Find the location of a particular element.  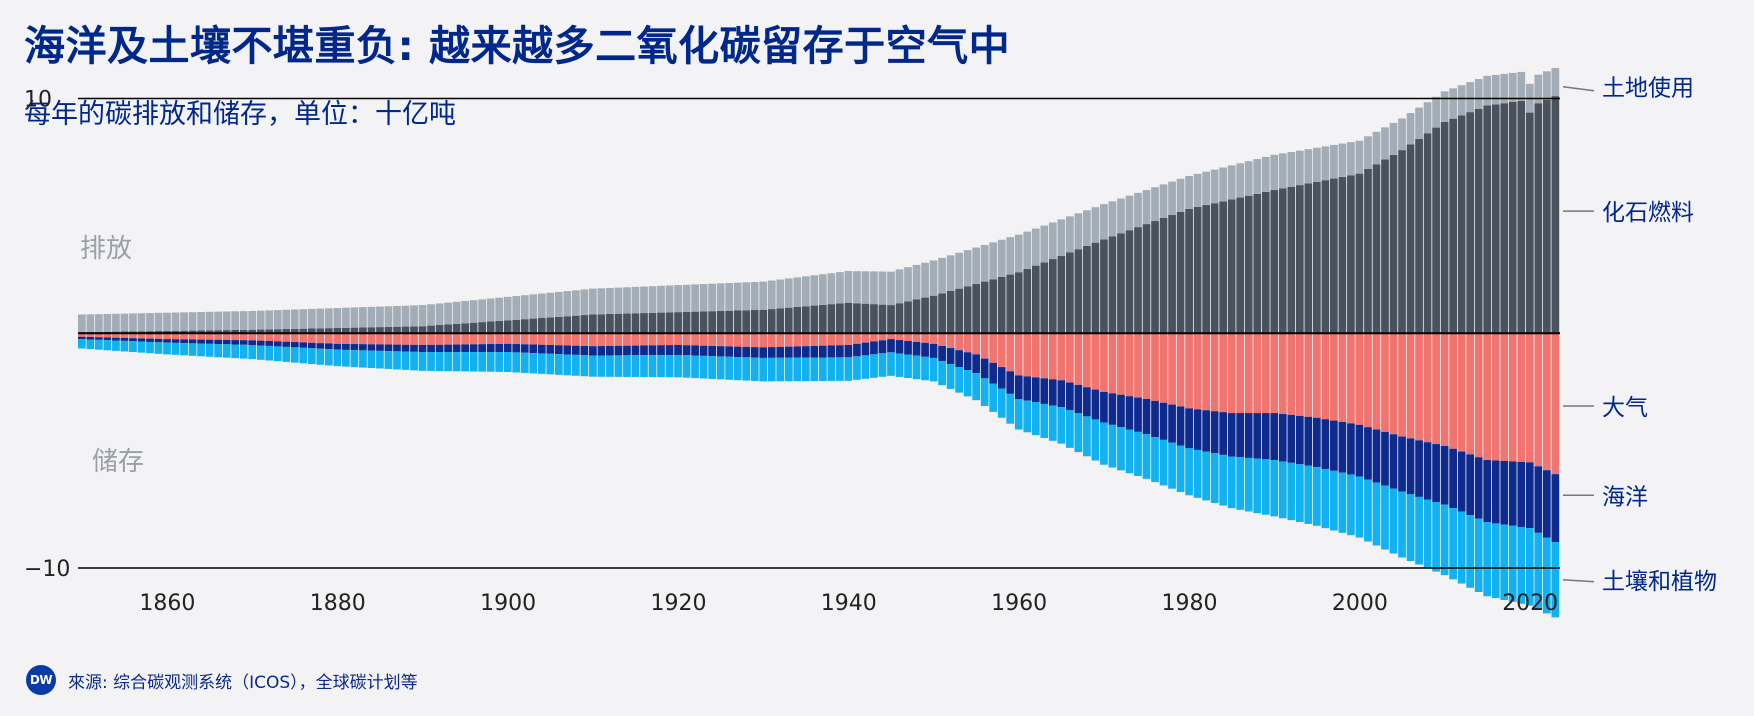

bar-ocean-1997 is located at coordinates (1334, 445).